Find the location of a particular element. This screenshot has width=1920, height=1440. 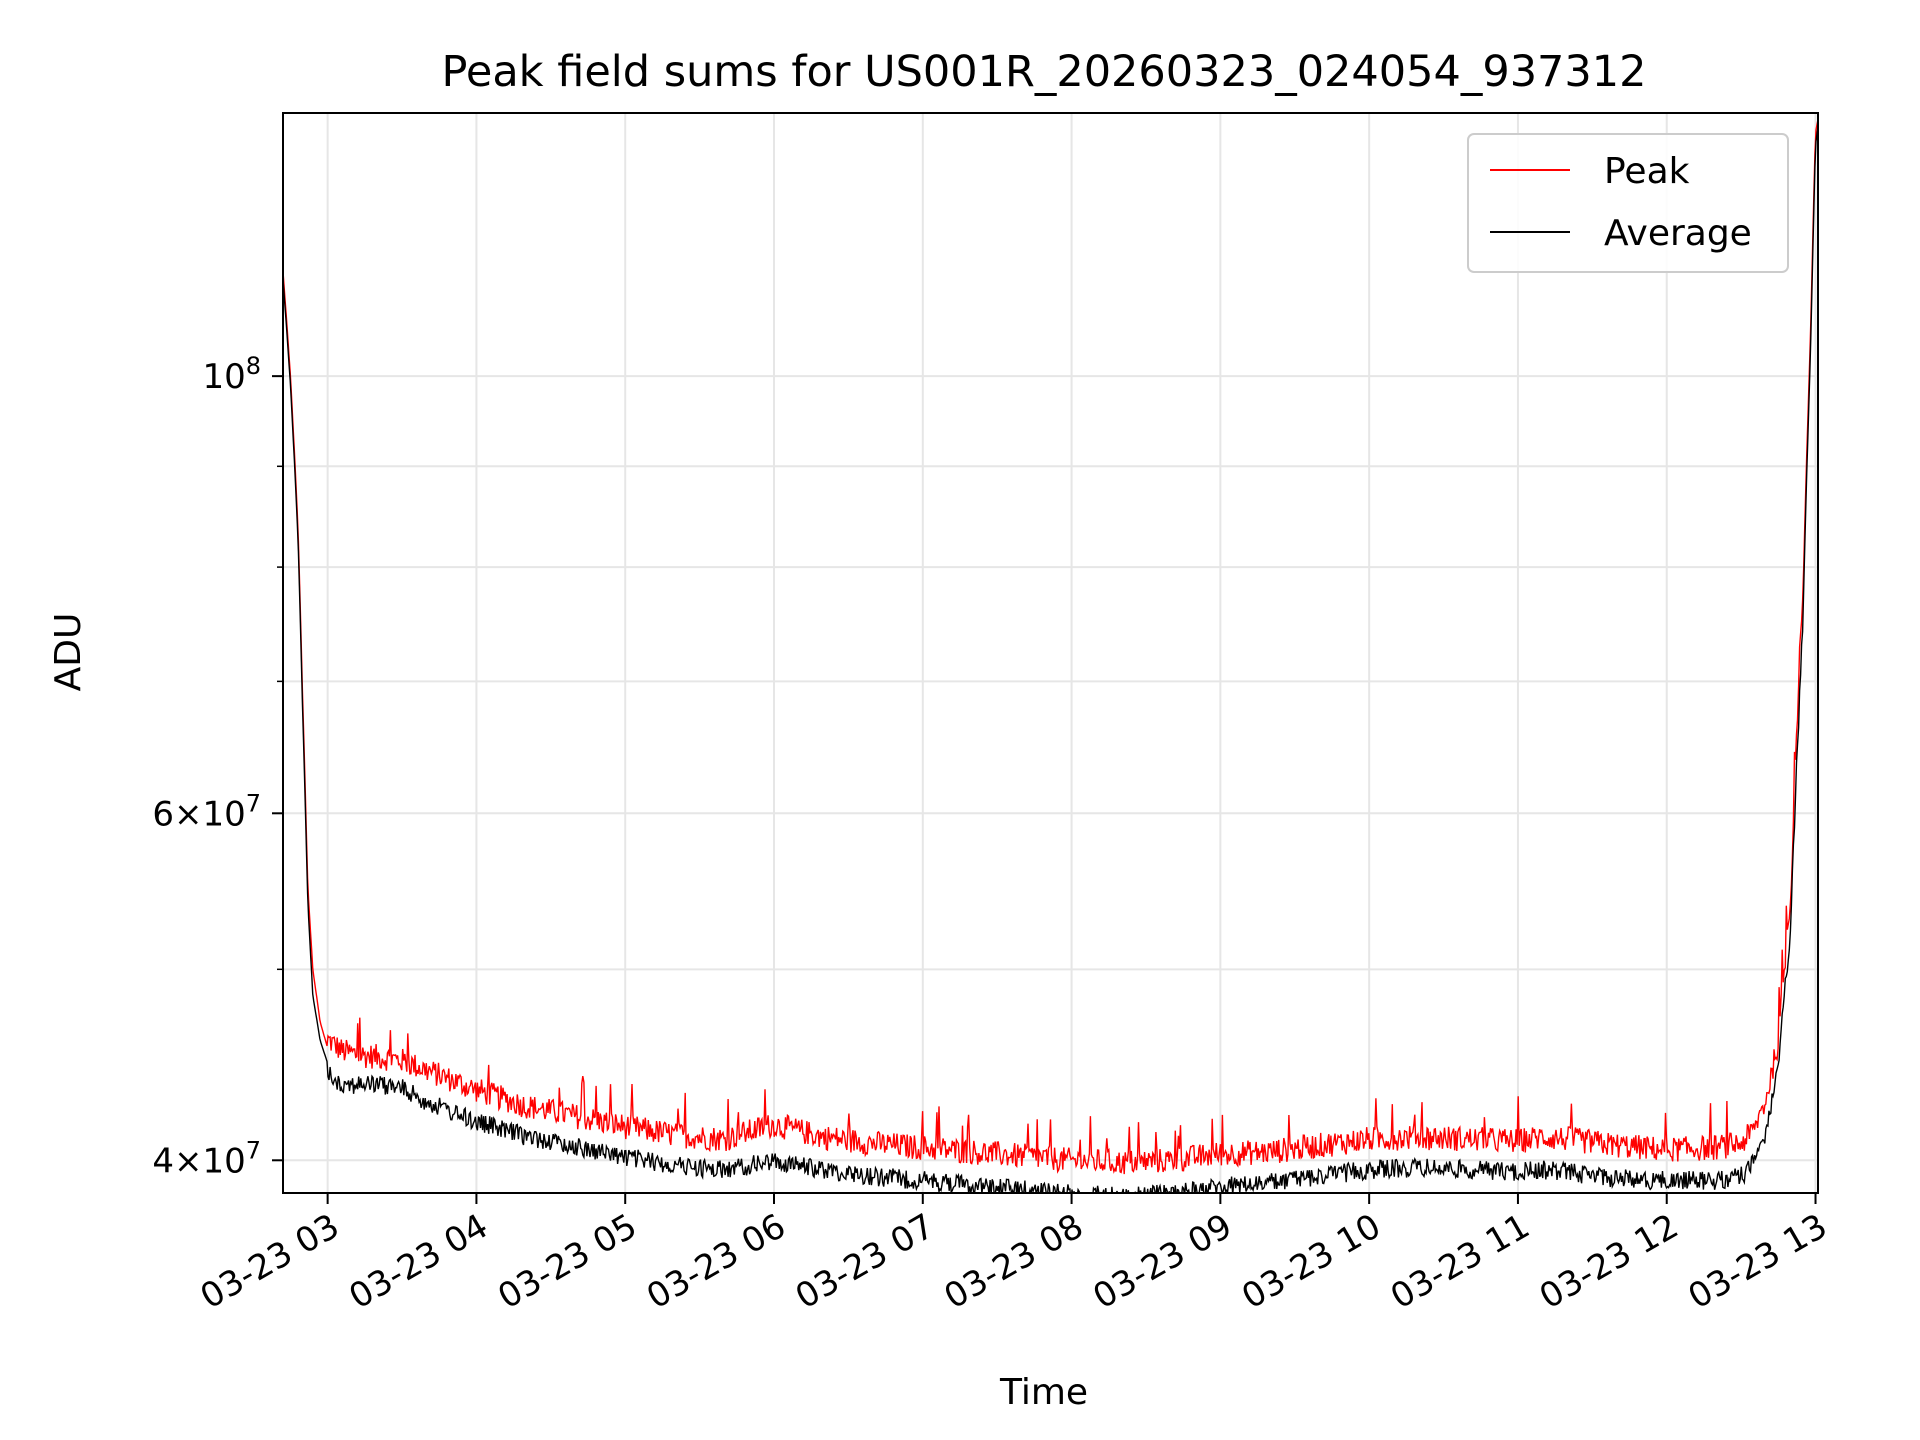

y-axis-ticks: 4×107 6×107 108 is located at coordinates (217, 766).